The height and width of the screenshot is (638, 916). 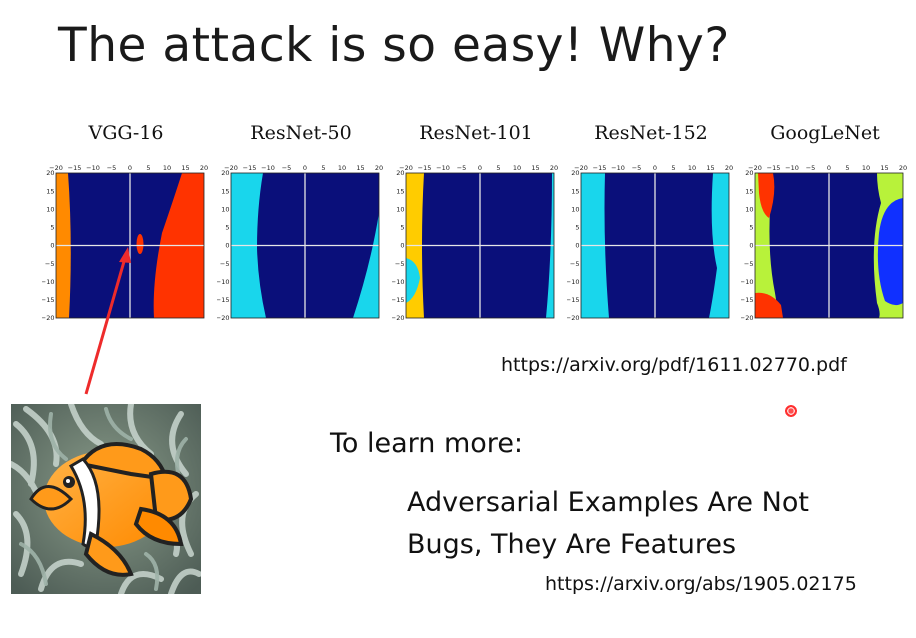 I want to click on paper-link-1: https://arxiv.org/pdf/1611.02770.pdf, so click(x=674, y=365).